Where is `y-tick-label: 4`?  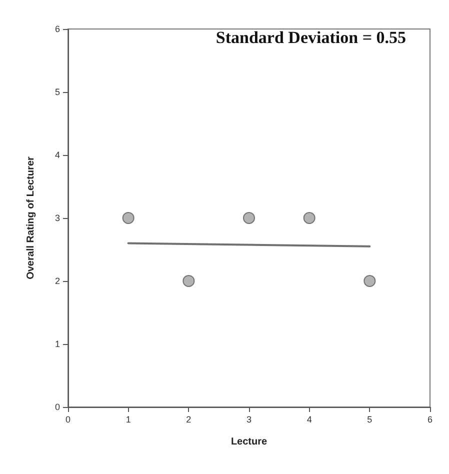
y-tick-label: 4 is located at coordinates (57, 155).